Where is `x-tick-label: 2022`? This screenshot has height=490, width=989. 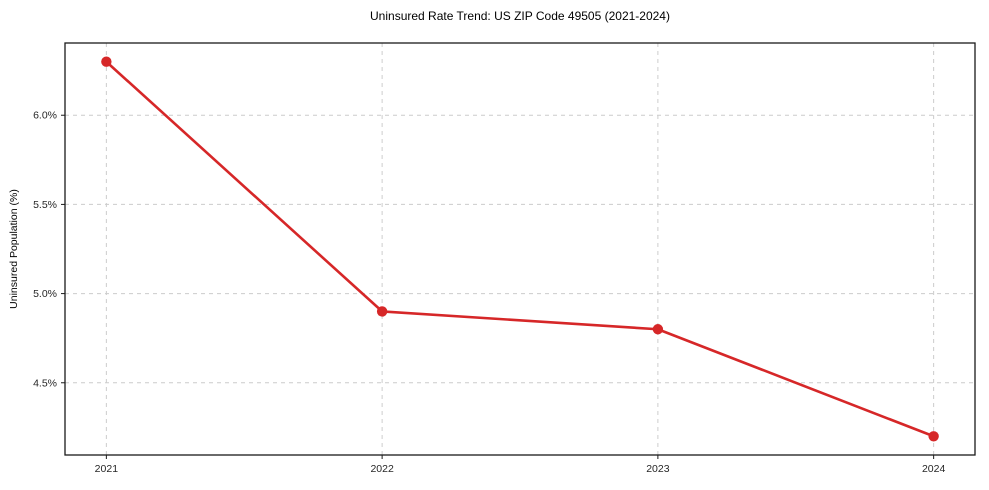 x-tick-label: 2022 is located at coordinates (382, 469).